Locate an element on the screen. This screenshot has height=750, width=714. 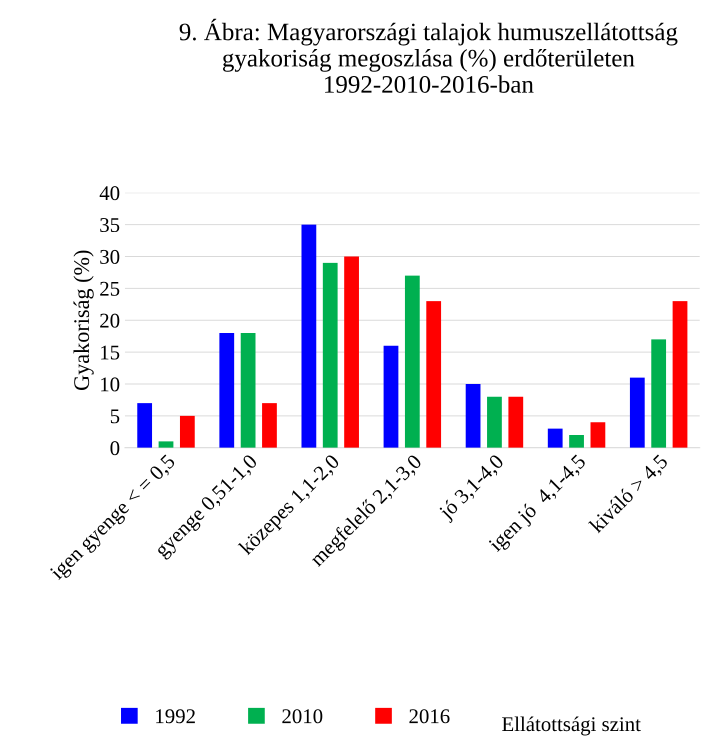
y-tick-label: 20 is located at coordinates (110, 321).